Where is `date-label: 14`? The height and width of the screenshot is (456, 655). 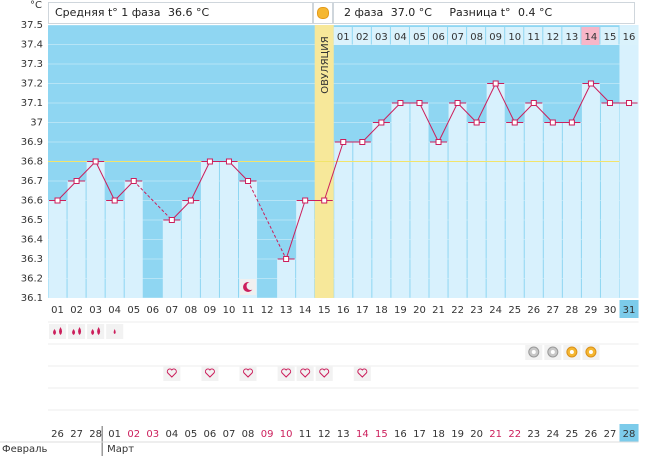 date-label: 14 is located at coordinates (362, 434).